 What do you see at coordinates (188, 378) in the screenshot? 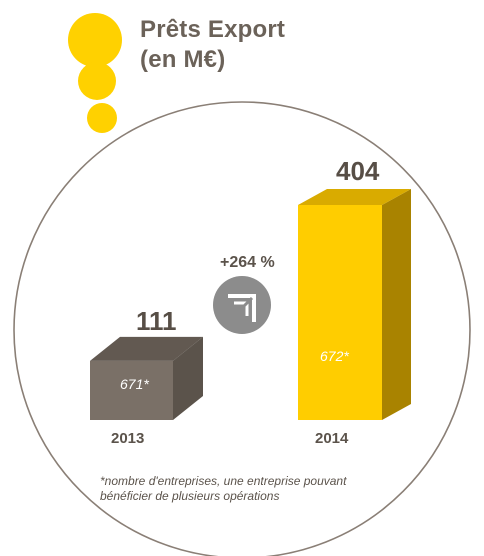
I see `bar-2013-side` at bounding box center [188, 378].